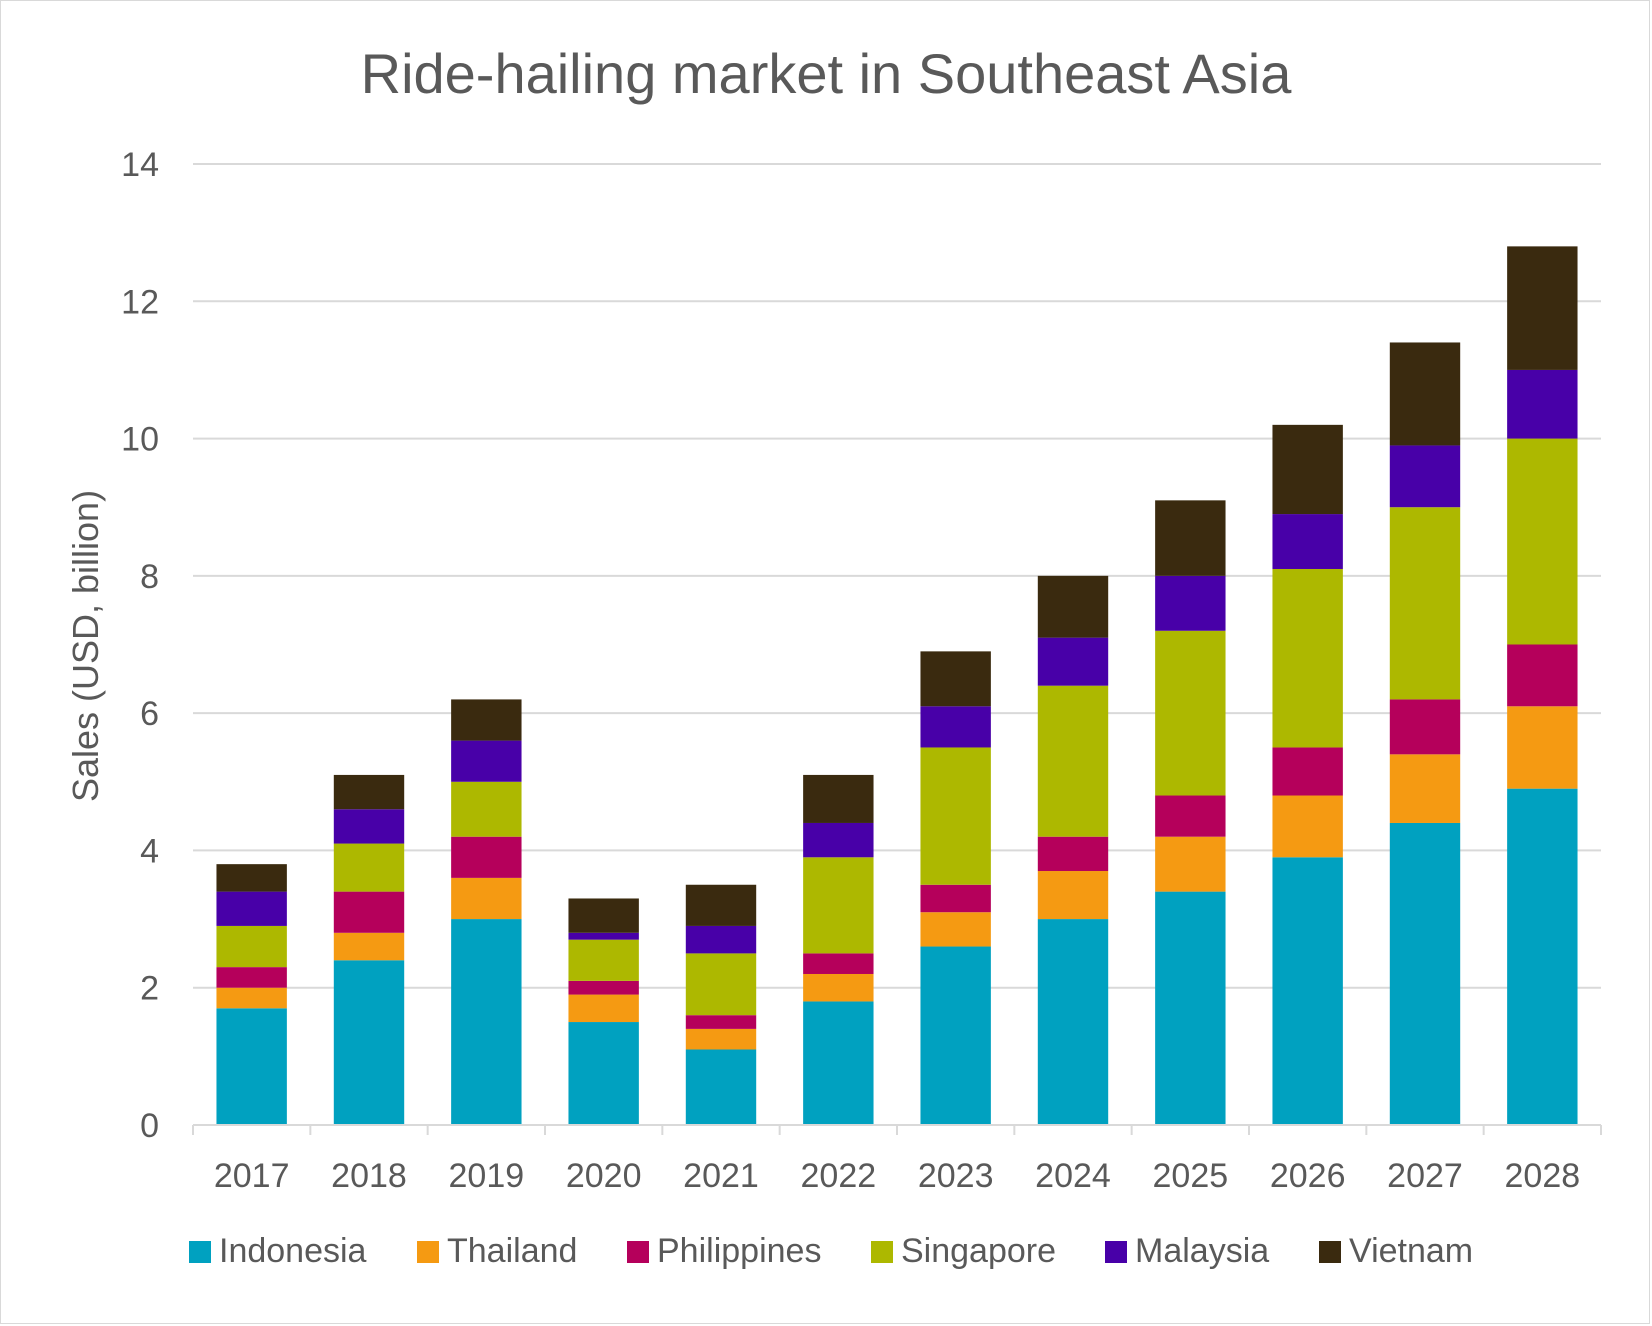 The image size is (1652, 1326). What do you see at coordinates (251, 878) in the screenshot?
I see `bar-vietnam-2017` at bounding box center [251, 878].